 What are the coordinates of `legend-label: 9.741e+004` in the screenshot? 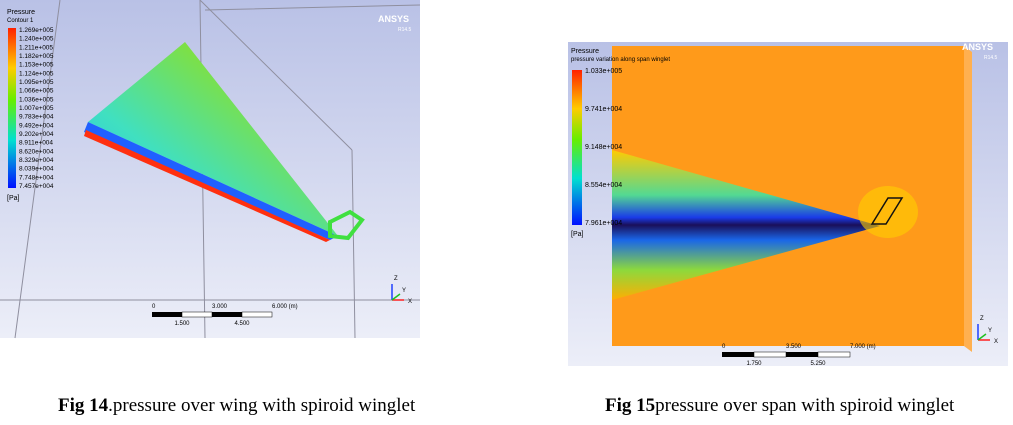 It's located at (603, 109).